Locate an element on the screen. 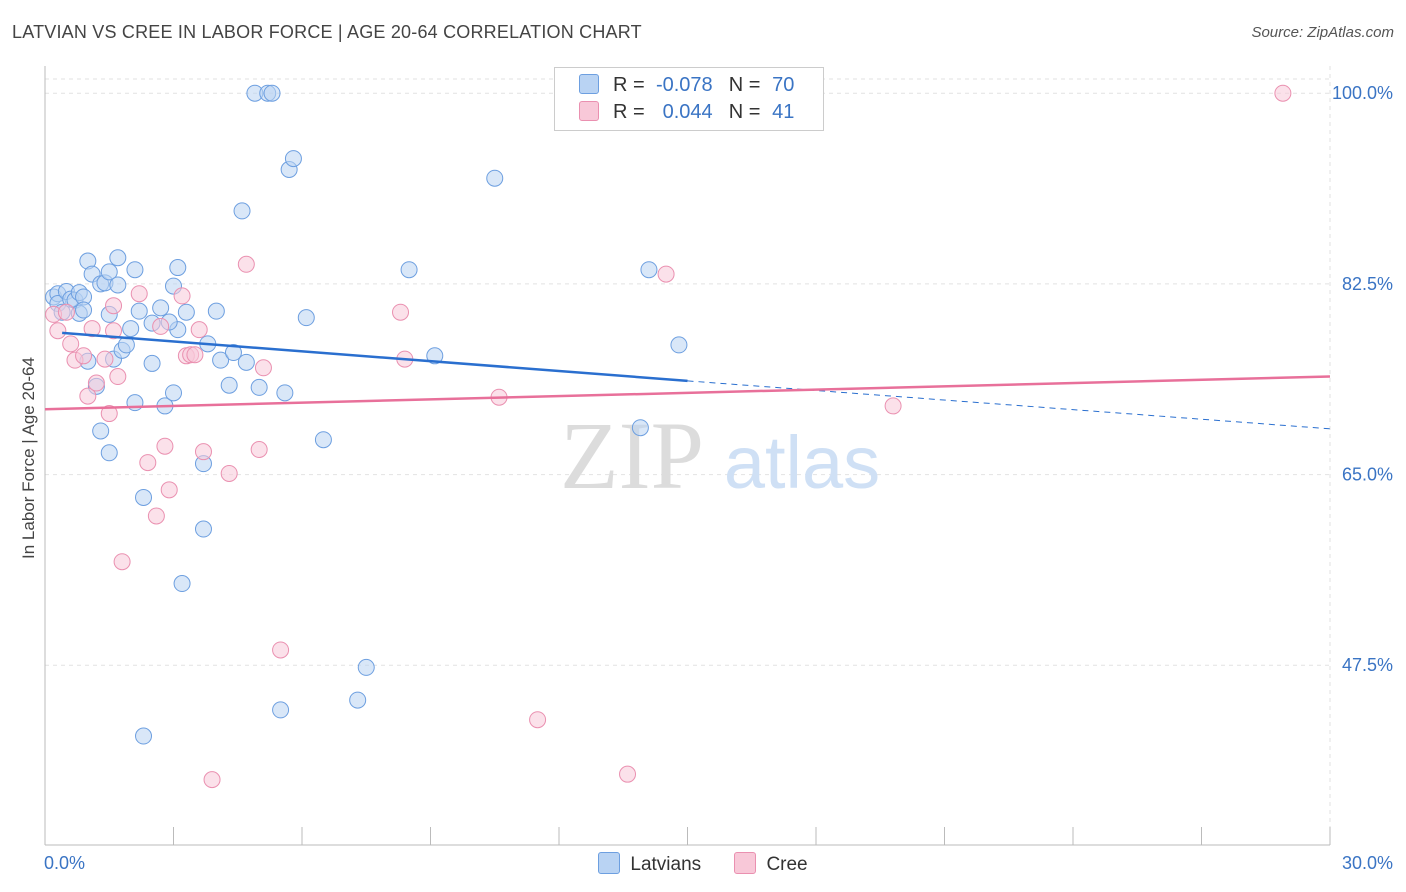 This screenshot has width=1406, height=892. y-tick-label: 82.5% is located at coordinates (1367, 284).